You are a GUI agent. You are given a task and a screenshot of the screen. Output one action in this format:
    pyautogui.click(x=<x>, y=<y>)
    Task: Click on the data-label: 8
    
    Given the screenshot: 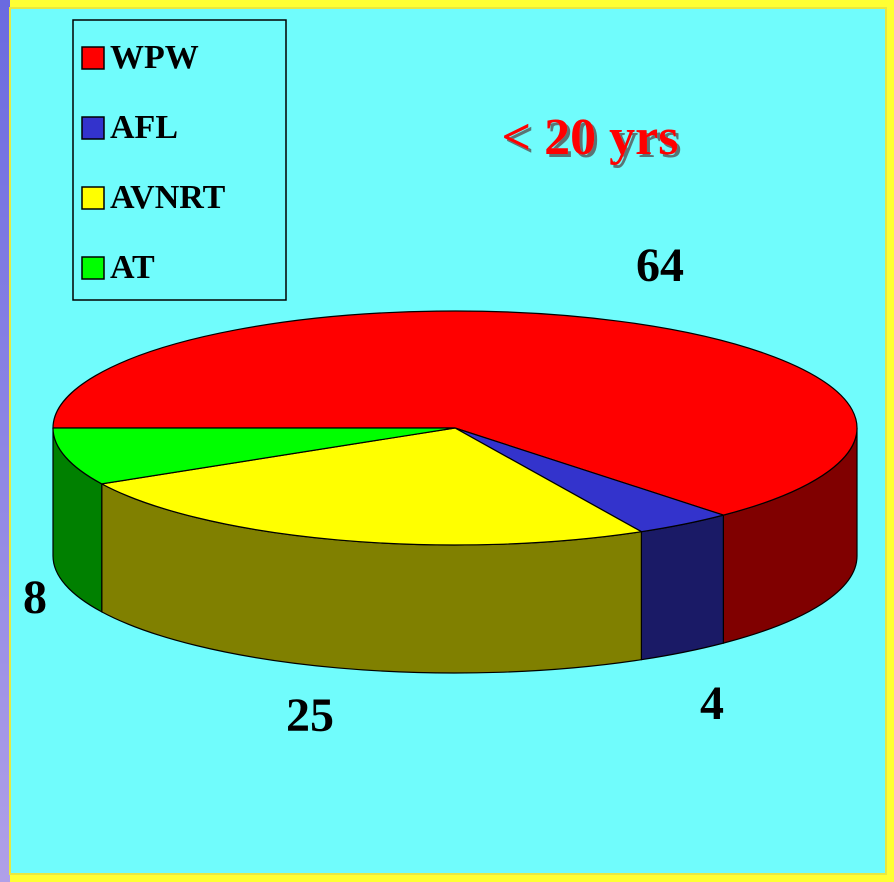 What is the action you would take?
    pyautogui.click(x=35, y=597)
    